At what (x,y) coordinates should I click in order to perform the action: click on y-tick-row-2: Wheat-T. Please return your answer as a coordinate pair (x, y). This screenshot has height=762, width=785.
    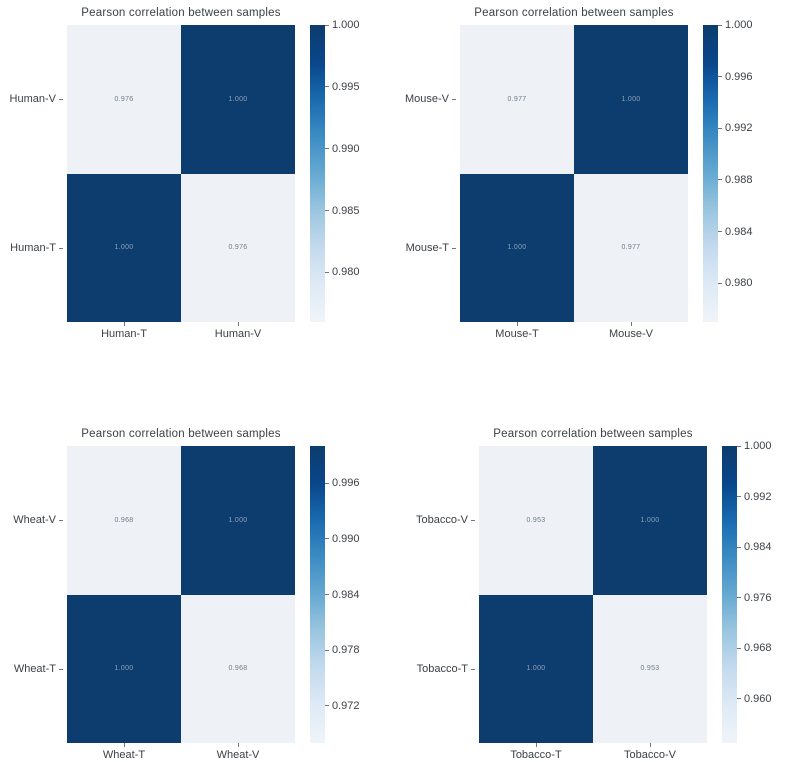
    Looking at the image, I should click on (31, 669).